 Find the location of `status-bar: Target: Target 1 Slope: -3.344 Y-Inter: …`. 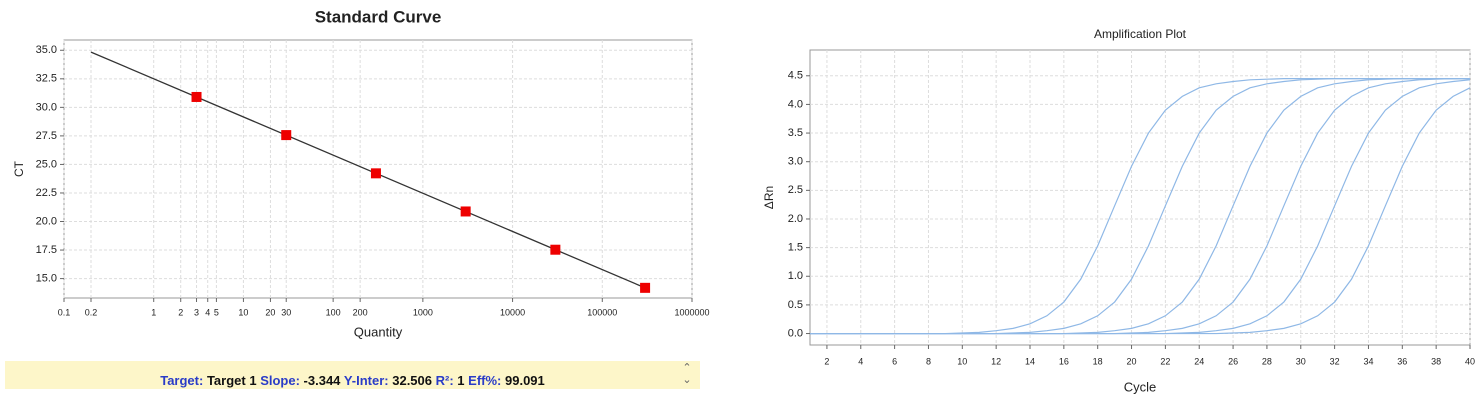

status-bar: Target: Target 1 Slope: -3.344 Y-Inter: … is located at coordinates (352, 375).